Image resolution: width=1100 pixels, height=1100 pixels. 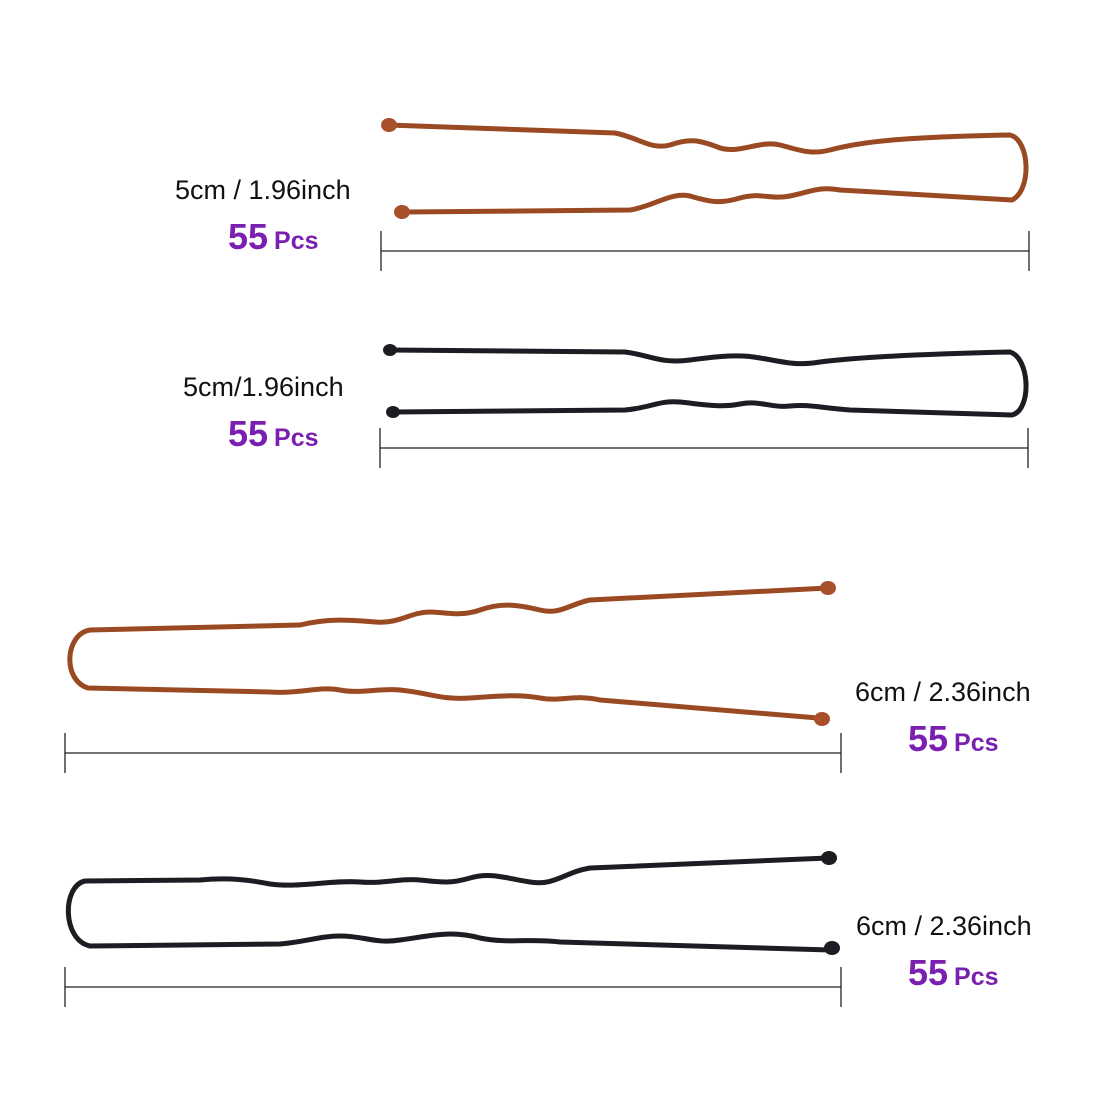 I want to click on size-label: 5cm/1.96inch, so click(x=263, y=387).